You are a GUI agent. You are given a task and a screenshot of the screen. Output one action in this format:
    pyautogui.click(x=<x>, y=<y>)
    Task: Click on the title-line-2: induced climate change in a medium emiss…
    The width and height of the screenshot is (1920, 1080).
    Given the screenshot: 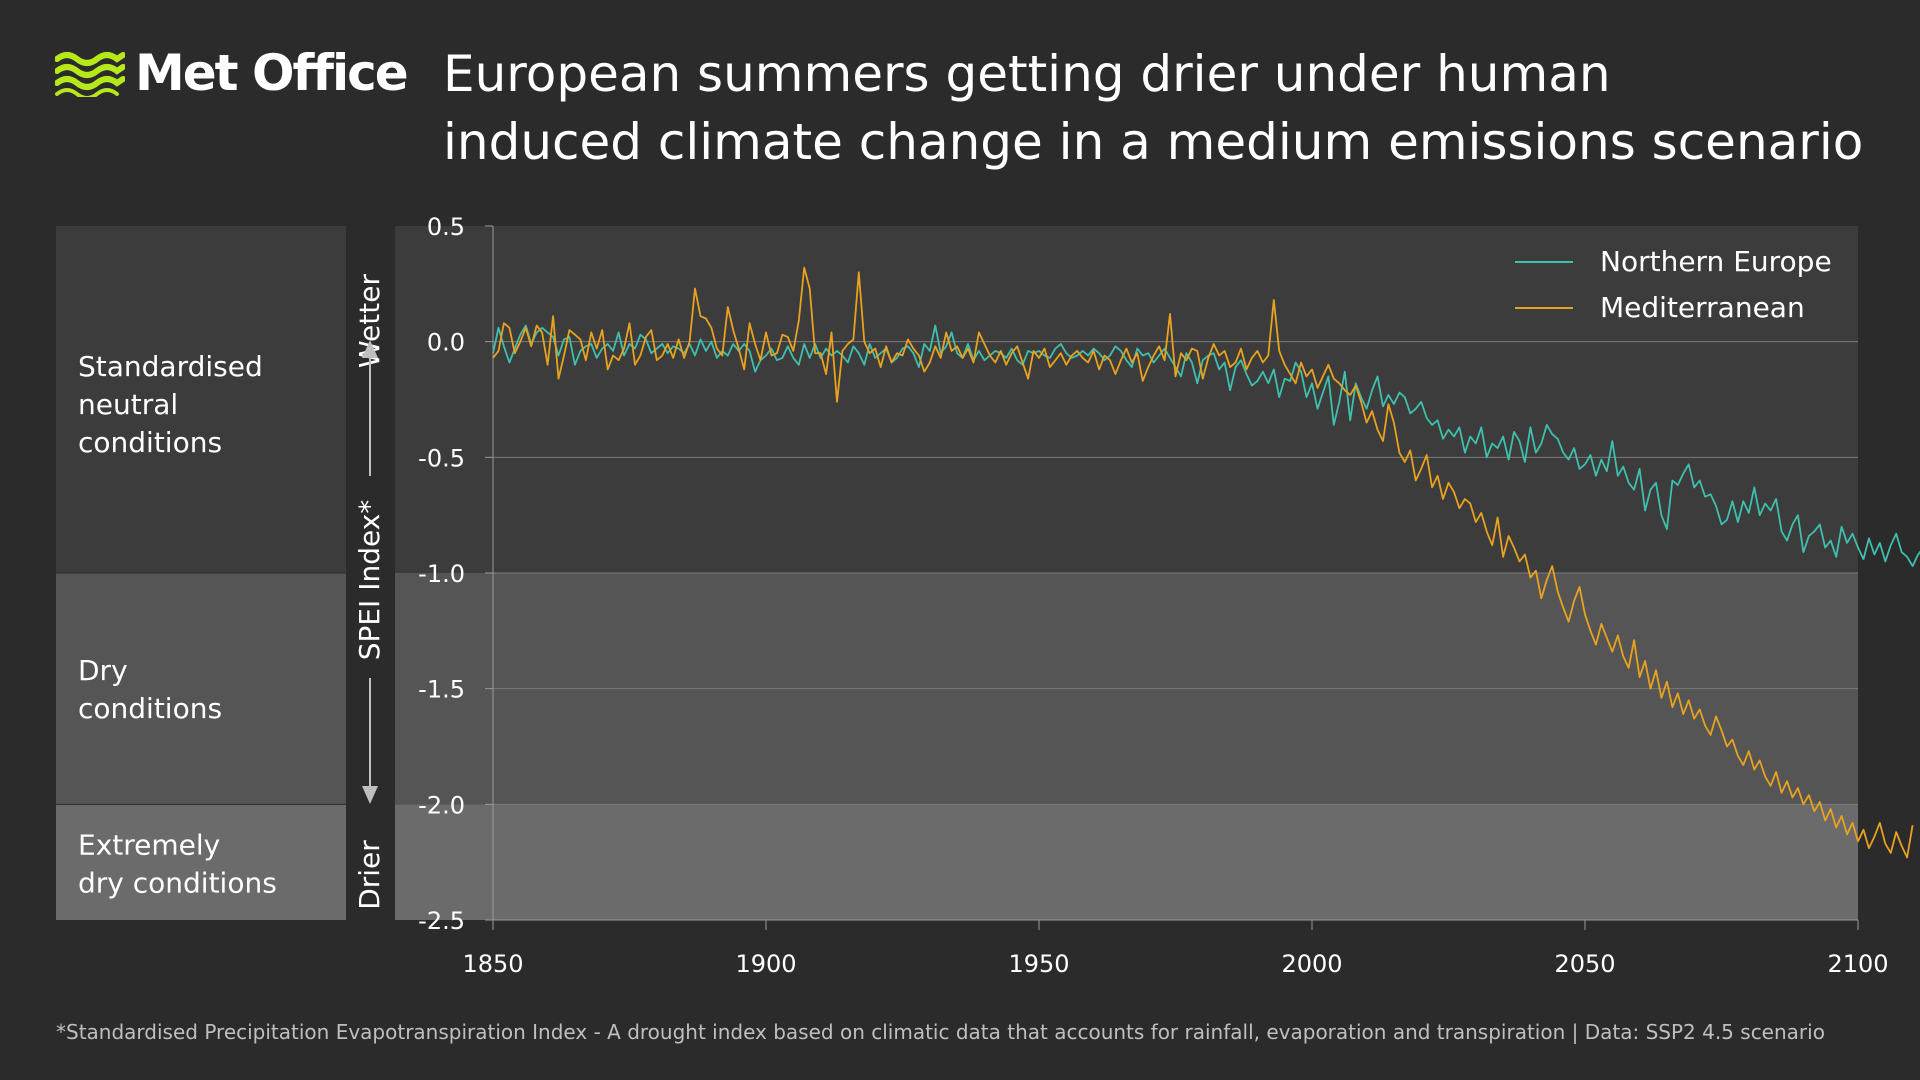 What is the action you would take?
    pyautogui.click(x=1153, y=142)
    